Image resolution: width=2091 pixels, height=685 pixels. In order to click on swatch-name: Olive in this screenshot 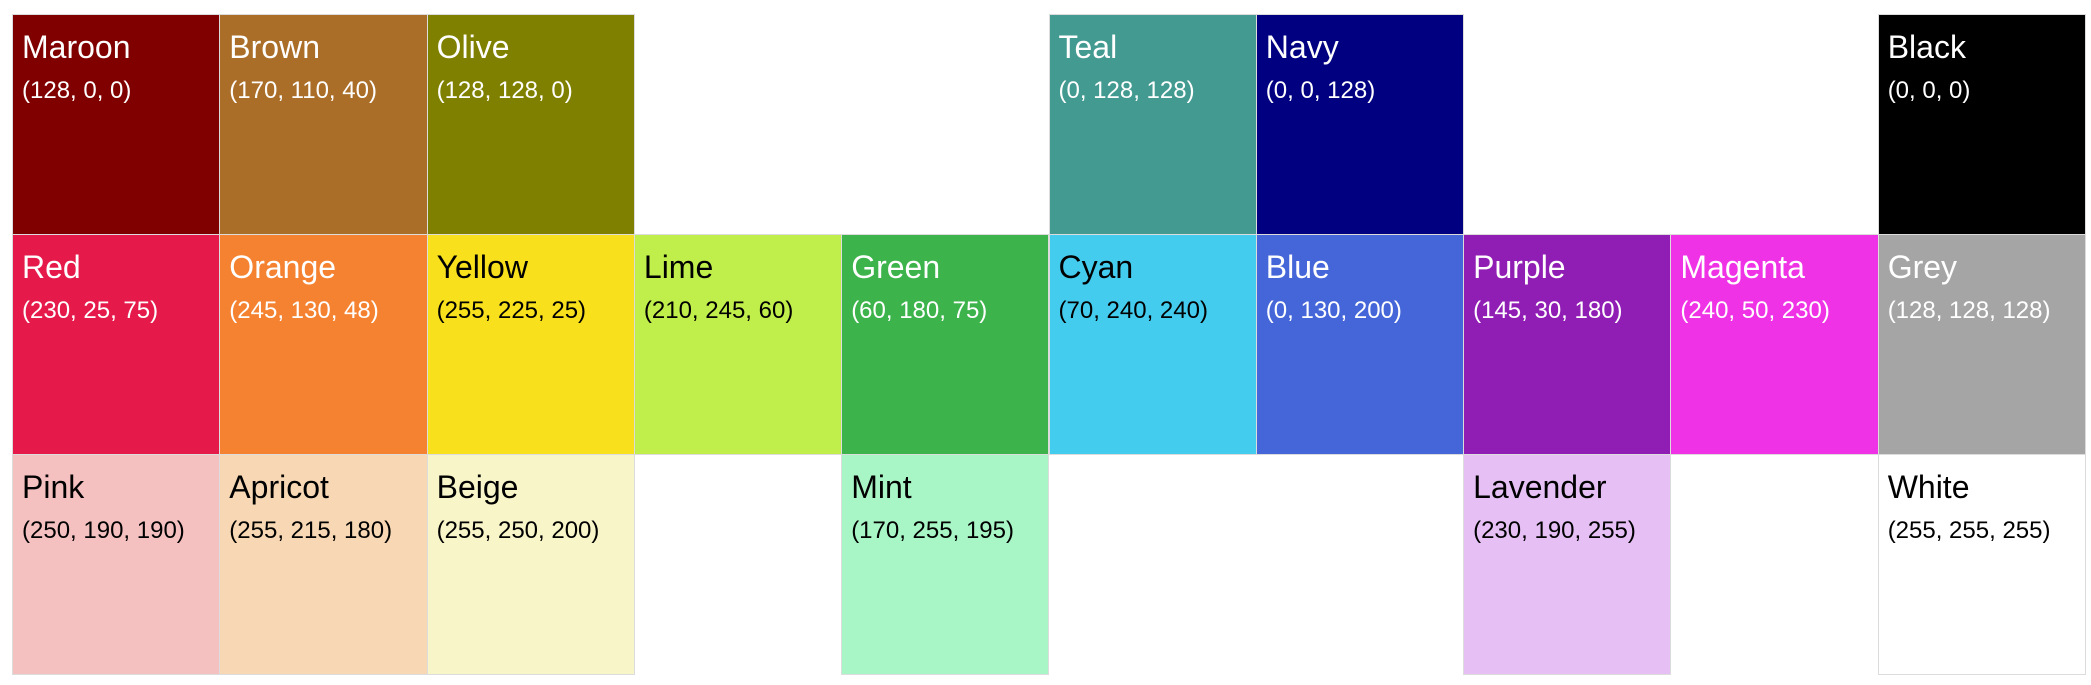, I will do `click(473, 47)`.